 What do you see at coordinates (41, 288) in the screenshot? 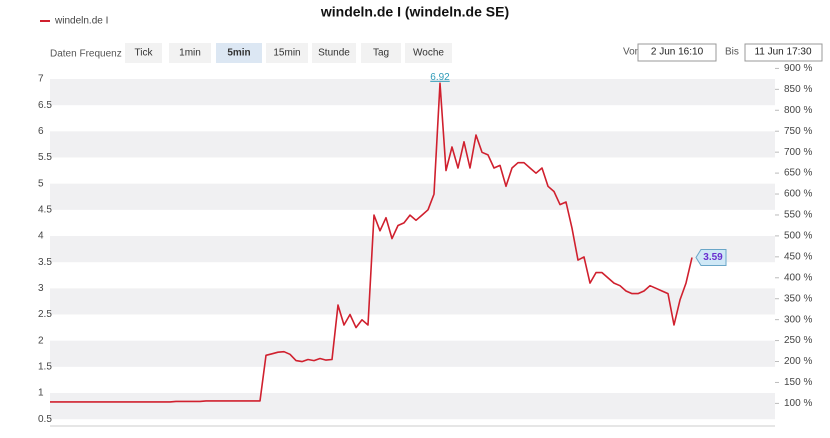
I see `y-tick-label: 3` at bounding box center [41, 288].